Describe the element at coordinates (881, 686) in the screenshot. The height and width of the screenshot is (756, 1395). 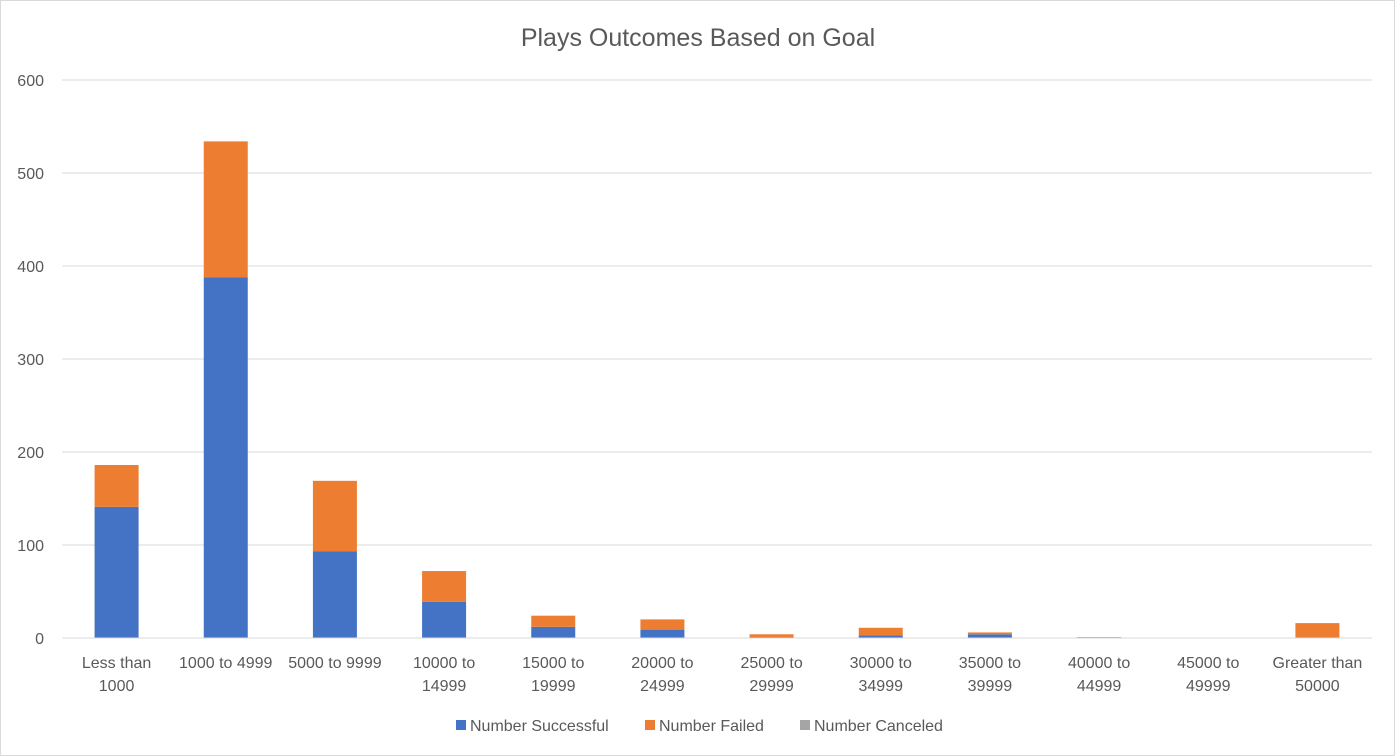
I see `x-tick-label: 34999` at that location.